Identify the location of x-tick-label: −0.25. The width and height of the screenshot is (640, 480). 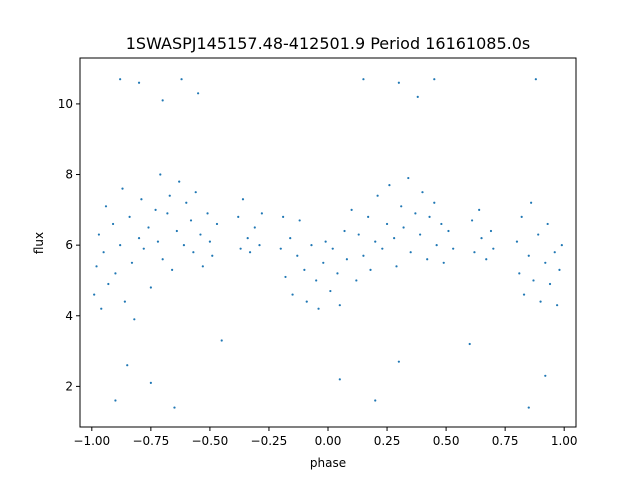
(269, 441).